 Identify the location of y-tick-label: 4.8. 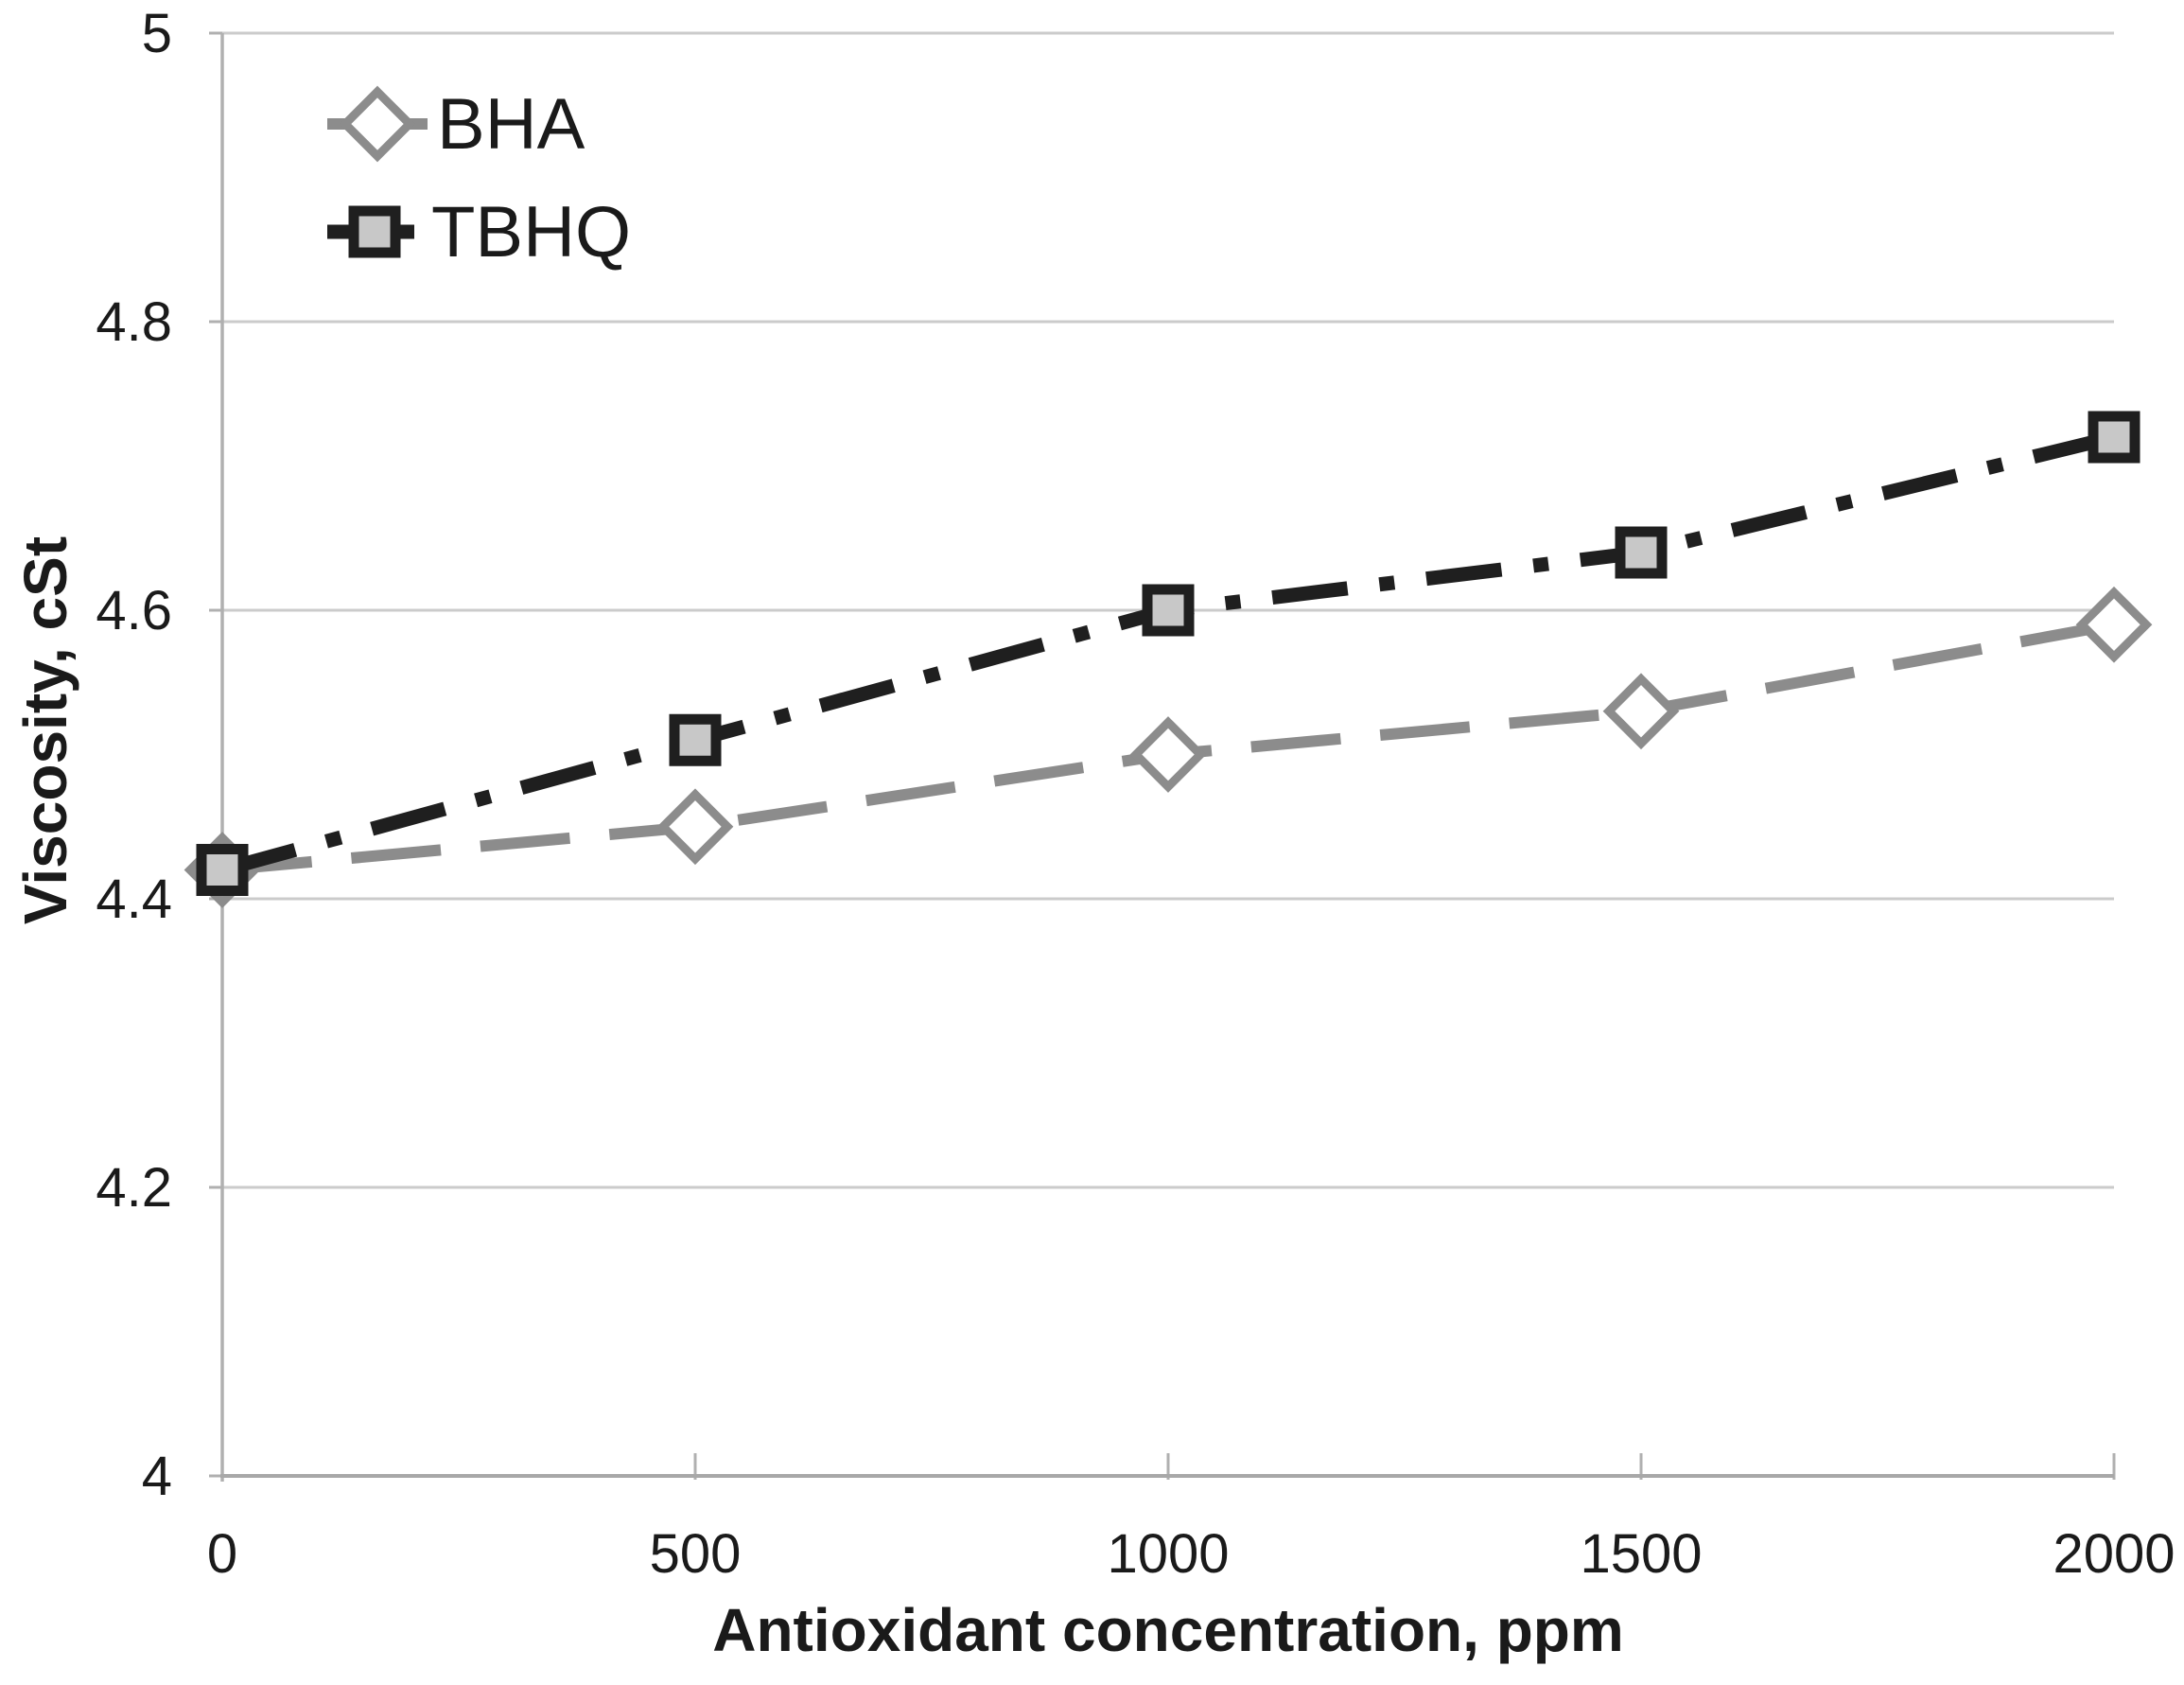
(134, 322).